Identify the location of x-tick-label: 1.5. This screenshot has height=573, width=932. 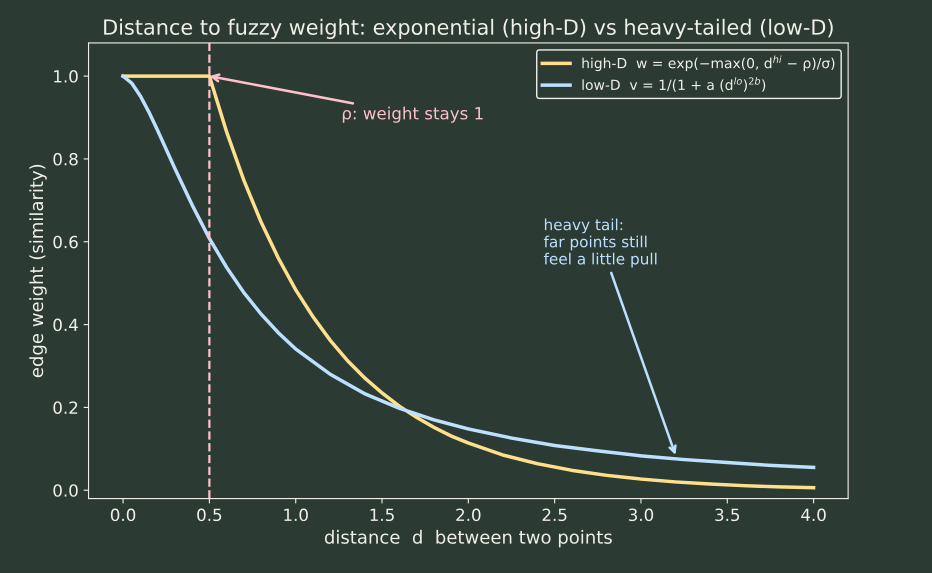
(382, 515).